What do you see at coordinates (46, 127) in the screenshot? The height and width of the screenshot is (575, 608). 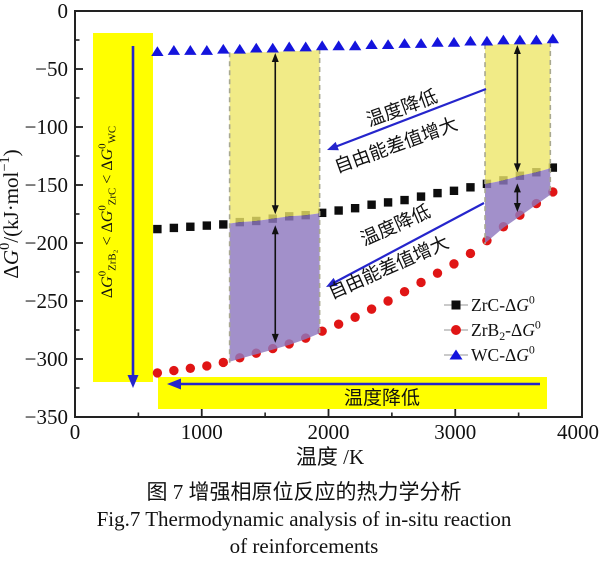 I see `svg-text: −100` at bounding box center [46, 127].